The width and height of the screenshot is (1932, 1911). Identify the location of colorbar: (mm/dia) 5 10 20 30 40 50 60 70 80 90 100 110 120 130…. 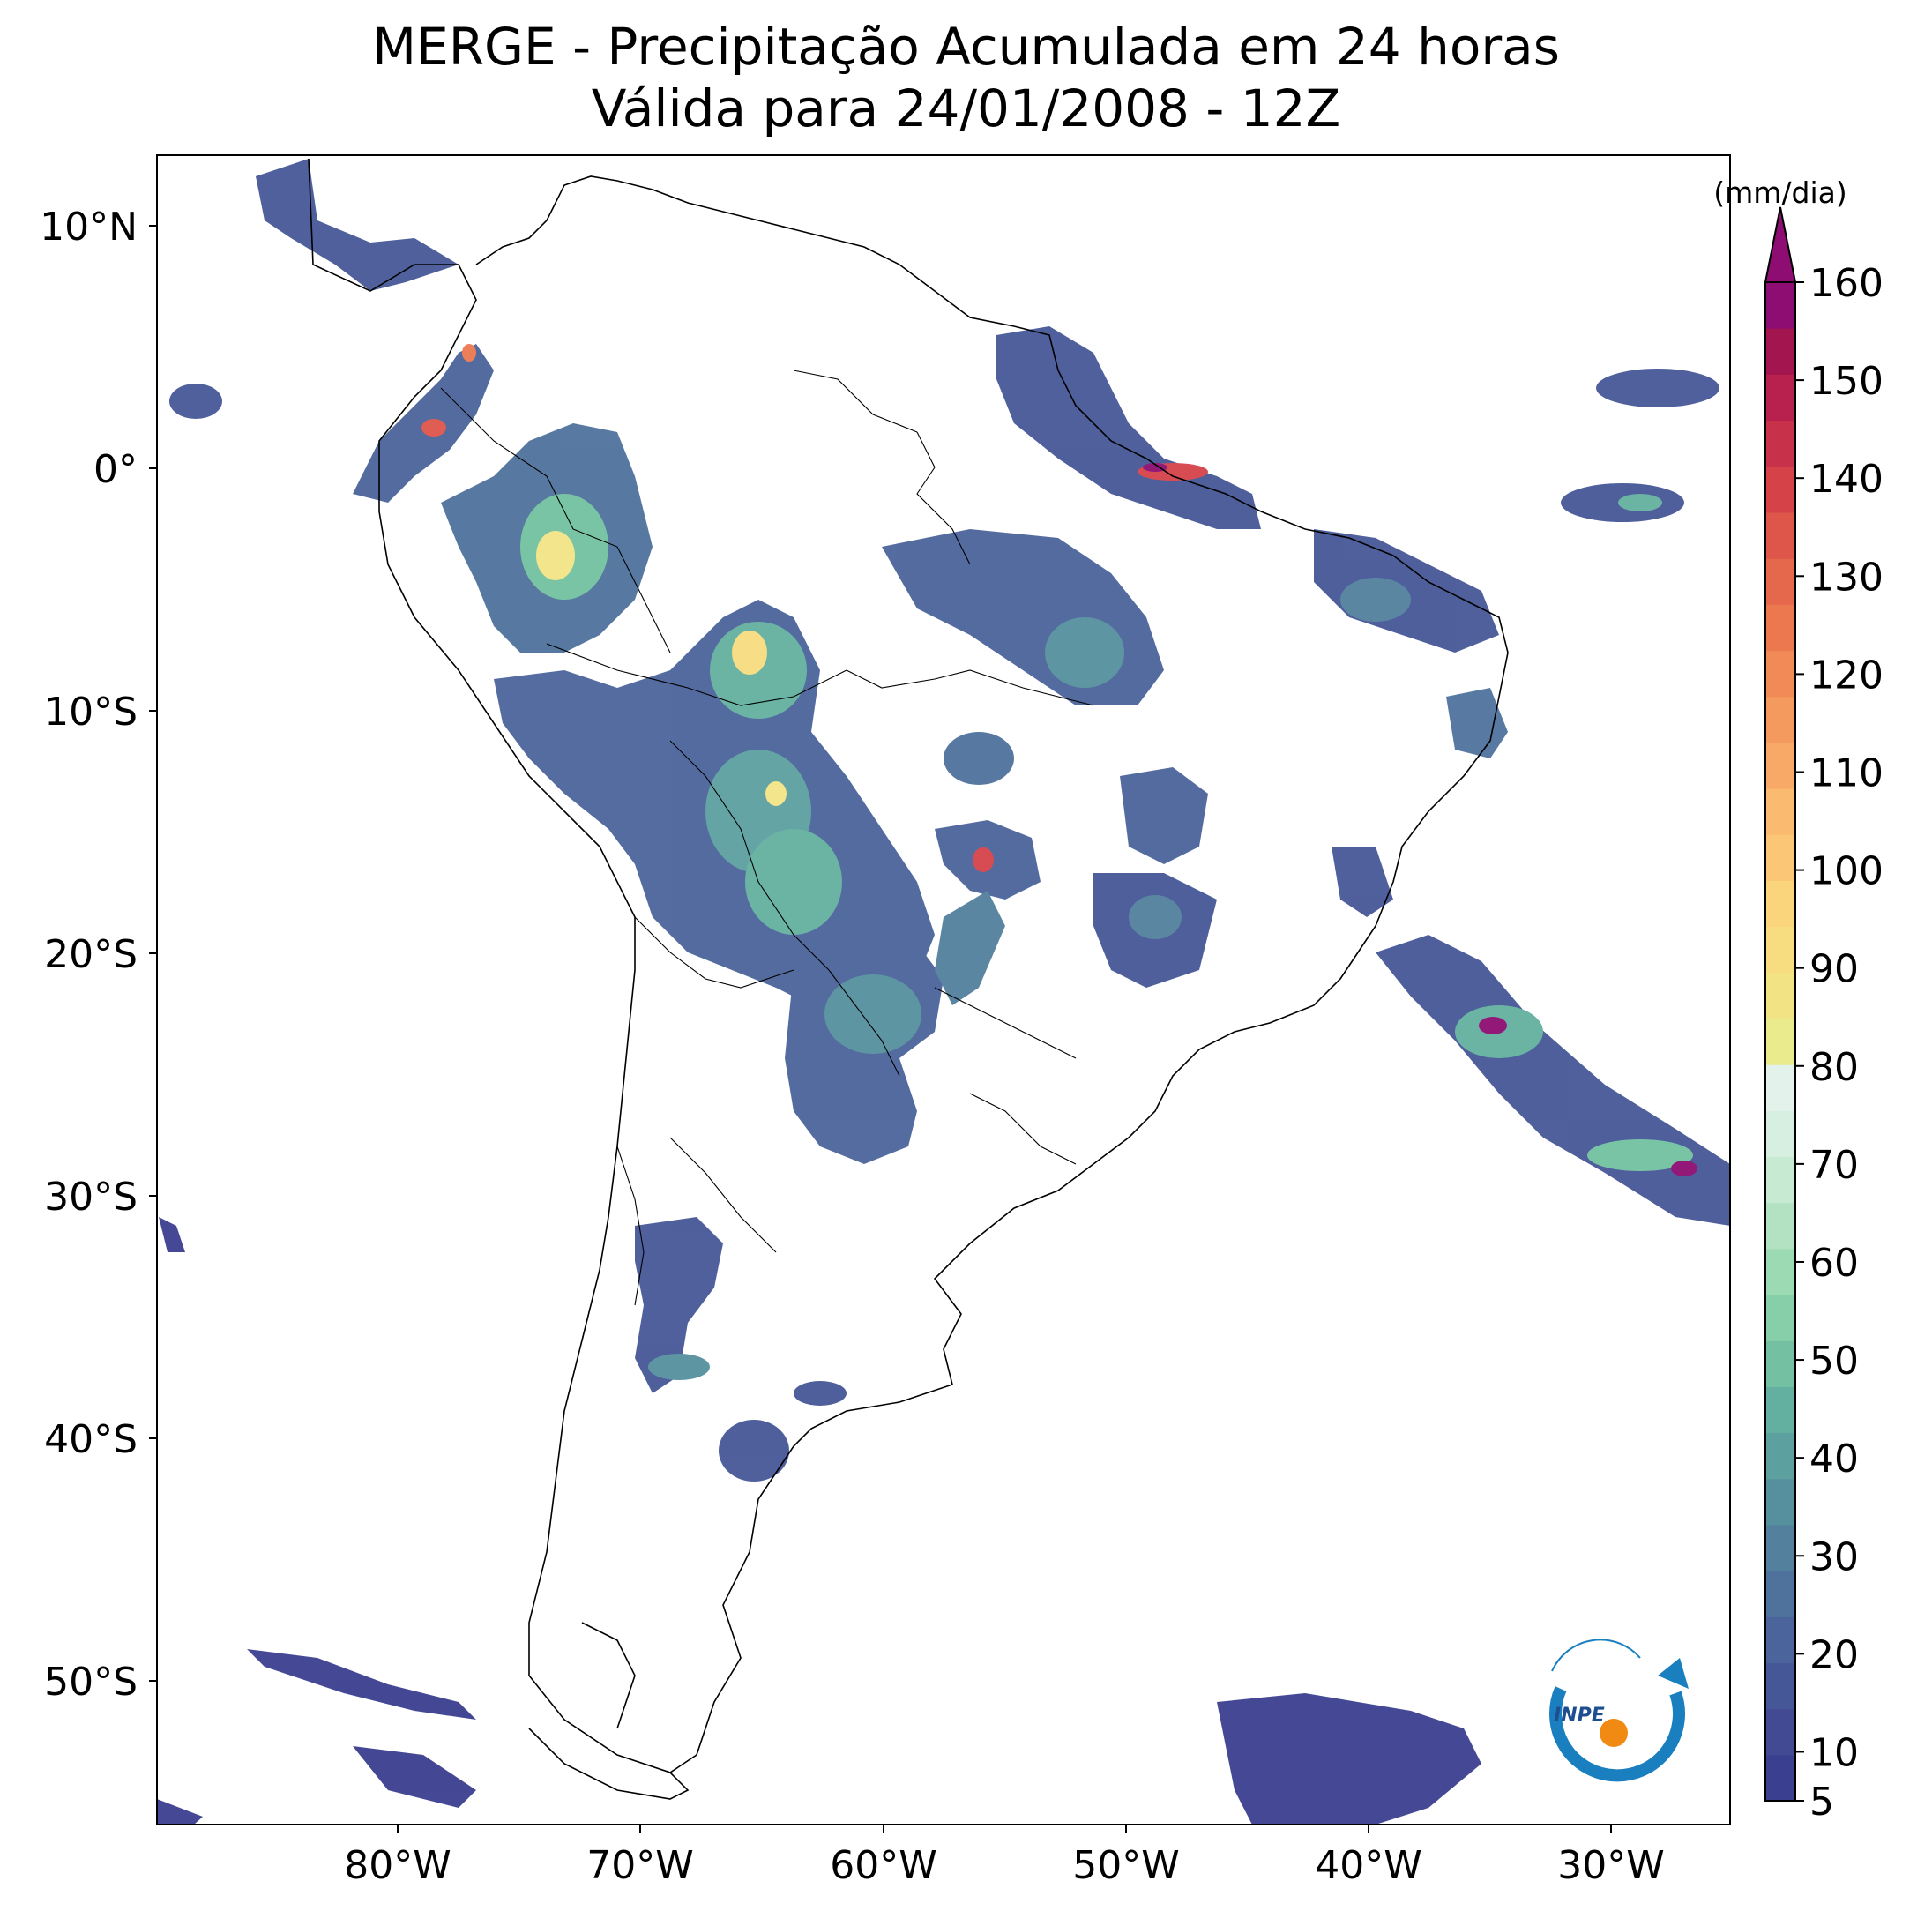
(1798, 1000).